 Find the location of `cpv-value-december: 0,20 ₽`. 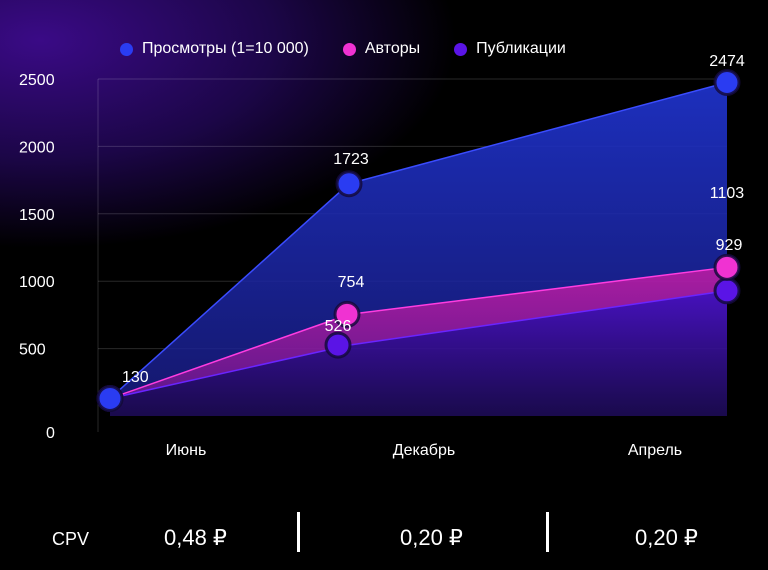

cpv-value-december: 0,20 ₽ is located at coordinates (431, 537).